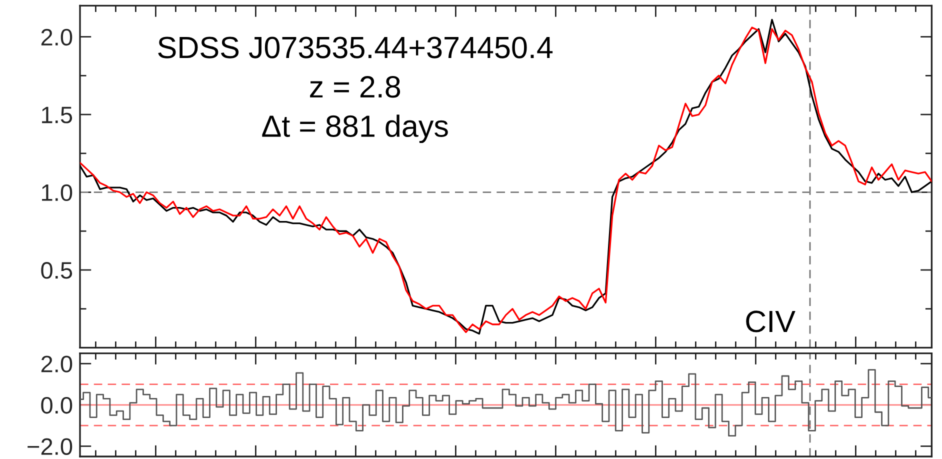 The height and width of the screenshot is (459, 942). What do you see at coordinates (50, 446) in the screenshot?
I see `y-tick-label: −2.0` at bounding box center [50, 446].